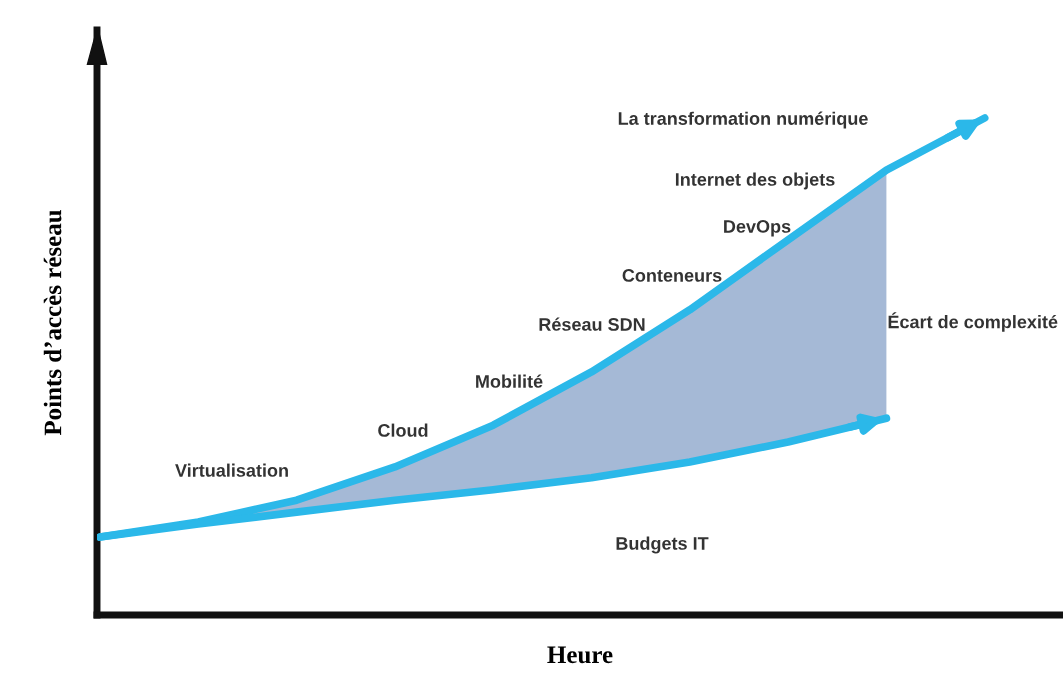 This screenshot has height=677, width=1063. Describe the element at coordinates (755, 181) in the screenshot. I see `annotation: Internet des objets` at that location.